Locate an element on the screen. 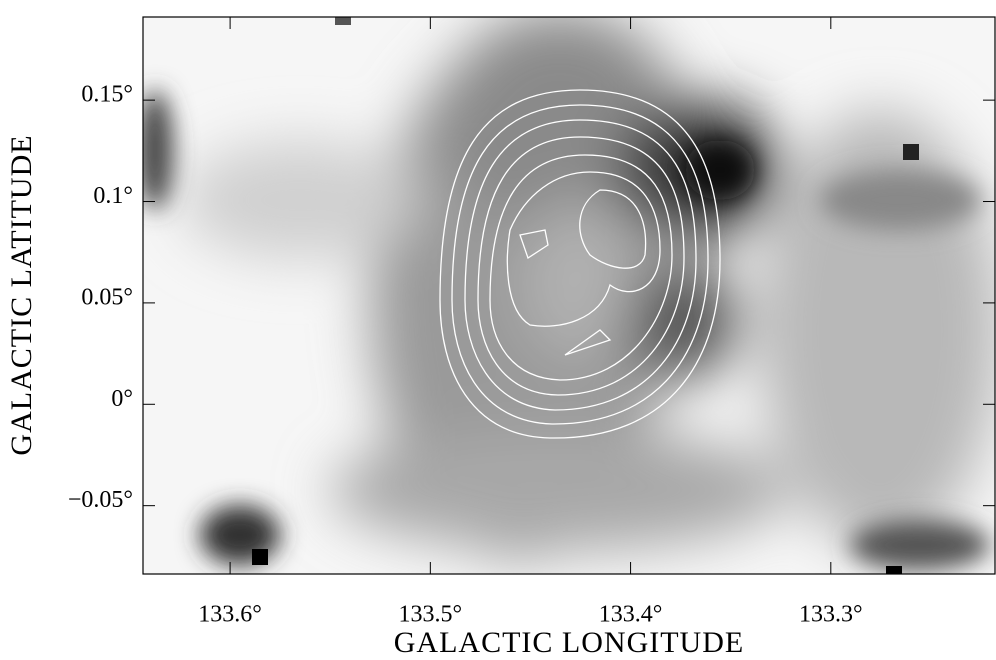 Image resolution: width=996 pixels, height=660 pixels. x-axis-title: GALACTIC LONGITUDE is located at coordinates (569, 642).